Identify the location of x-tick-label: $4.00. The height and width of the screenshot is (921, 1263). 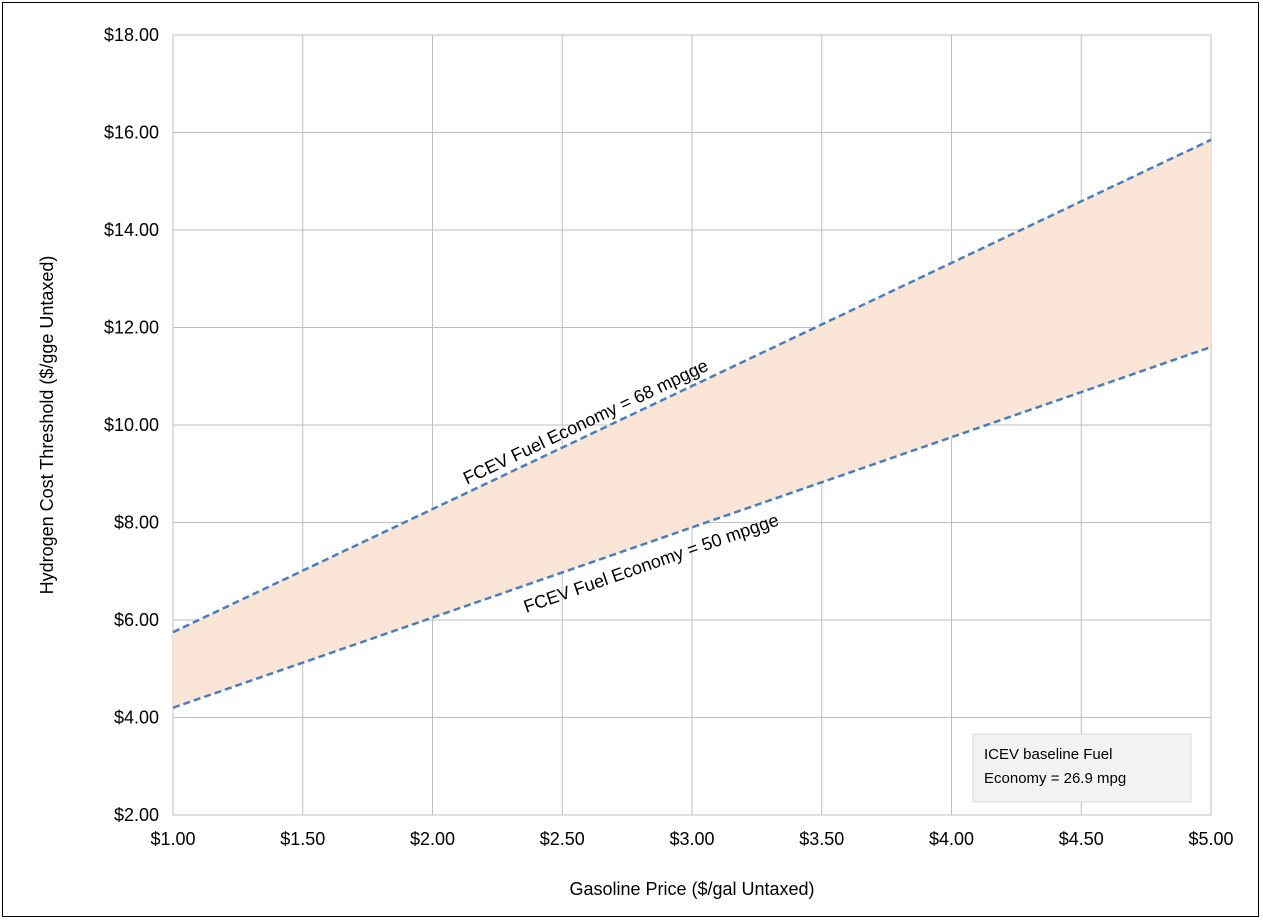
(951, 839).